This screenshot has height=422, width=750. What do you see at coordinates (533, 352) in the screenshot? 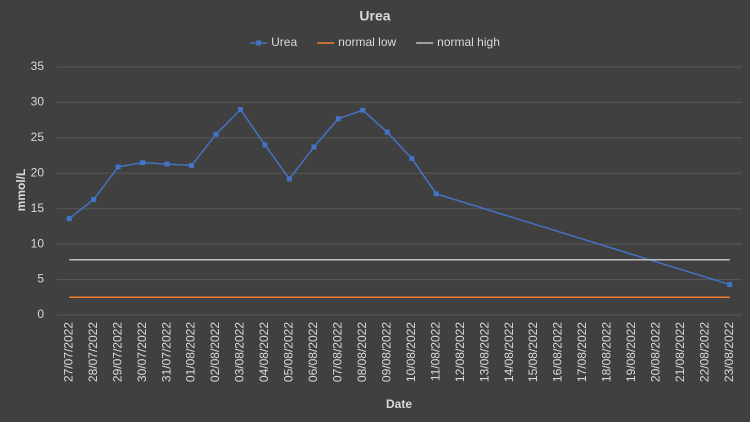
I see `x-tick-label: 15/08/2022` at bounding box center [533, 352].